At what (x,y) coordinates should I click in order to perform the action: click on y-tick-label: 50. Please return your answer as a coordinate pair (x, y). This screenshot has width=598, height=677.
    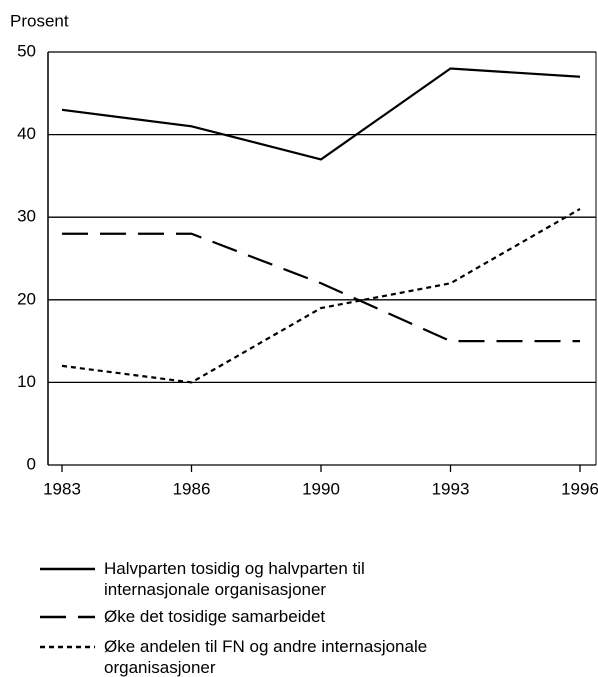
    Looking at the image, I should click on (26, 50).